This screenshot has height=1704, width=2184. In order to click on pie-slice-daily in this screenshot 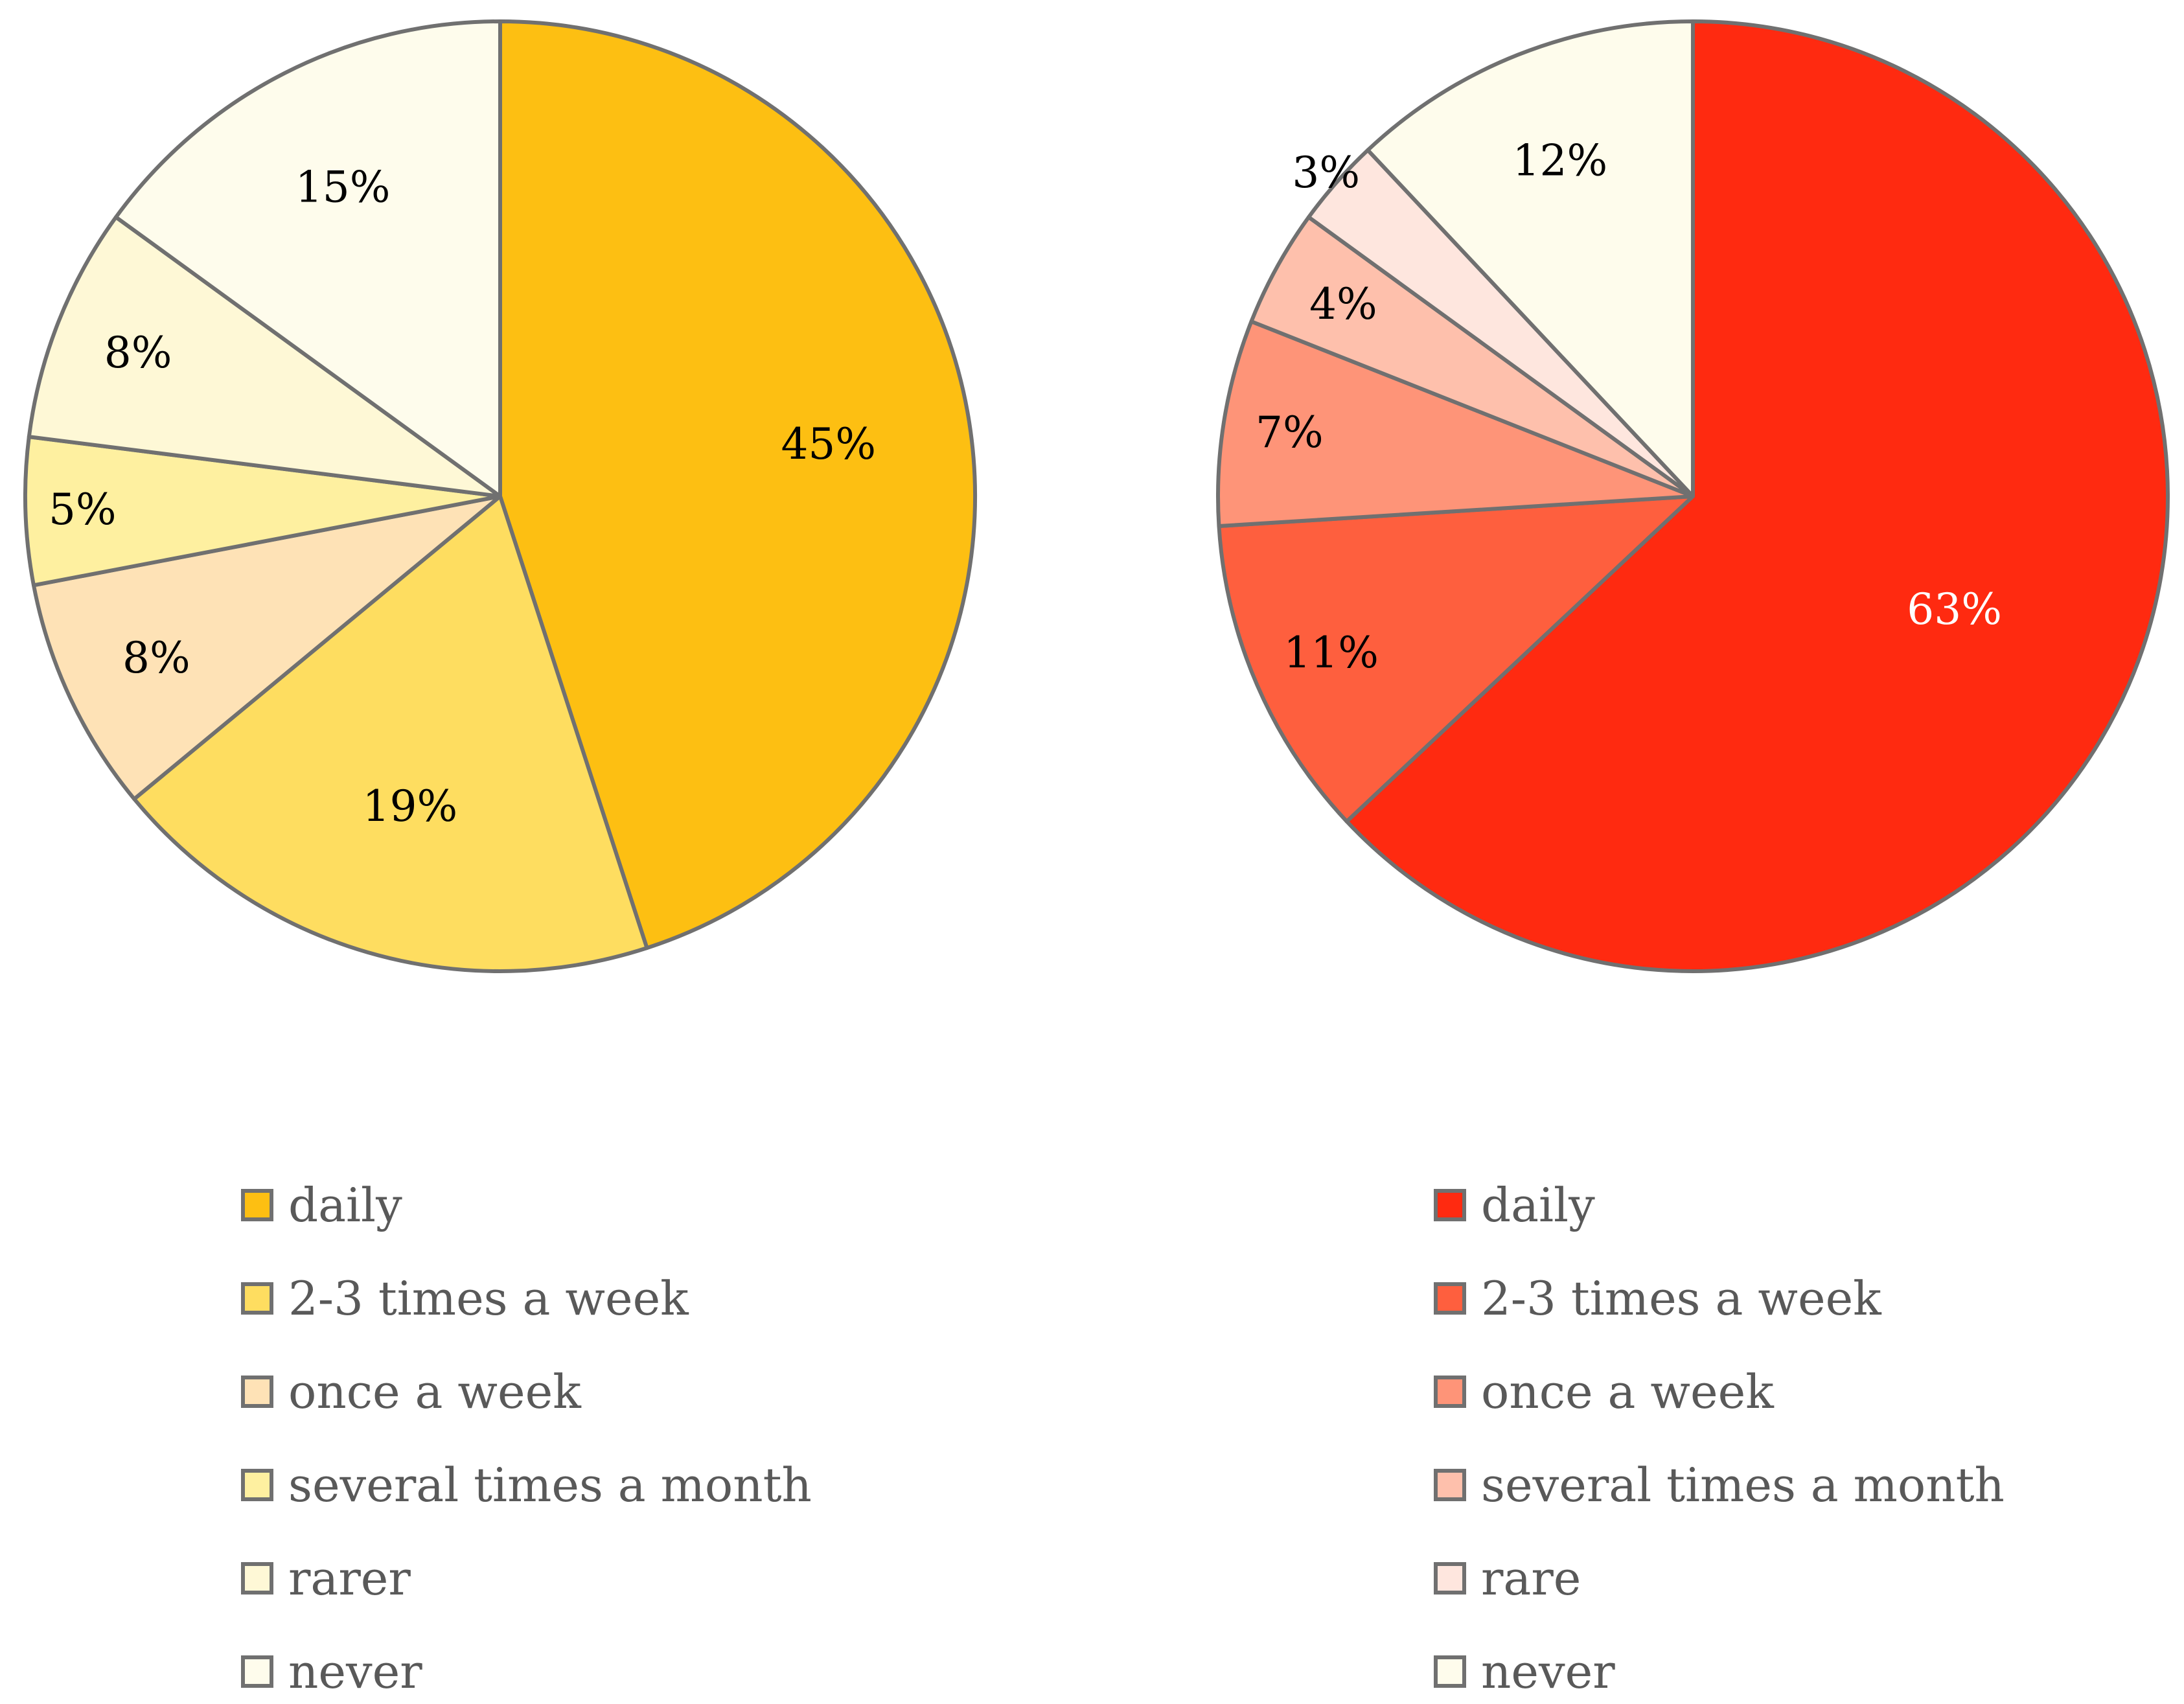, I will do `click(737, 484)`.